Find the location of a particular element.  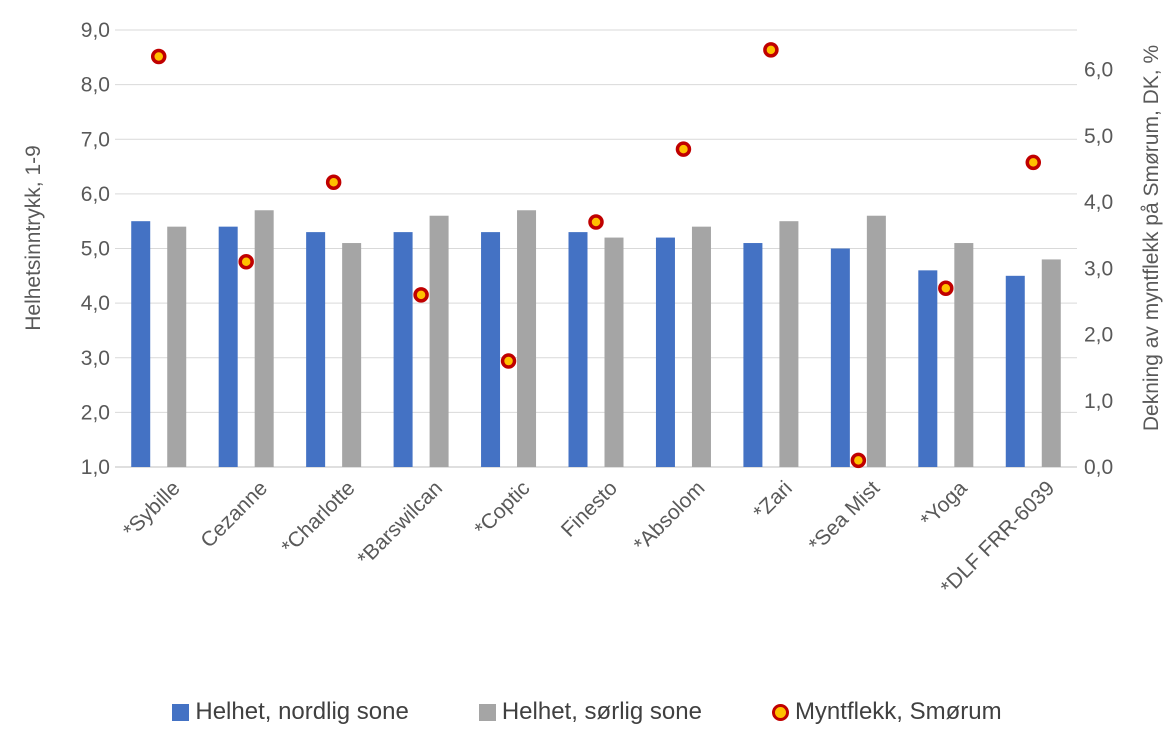

right-tick-label: 4,0 is located at coordinates (1098, 202).